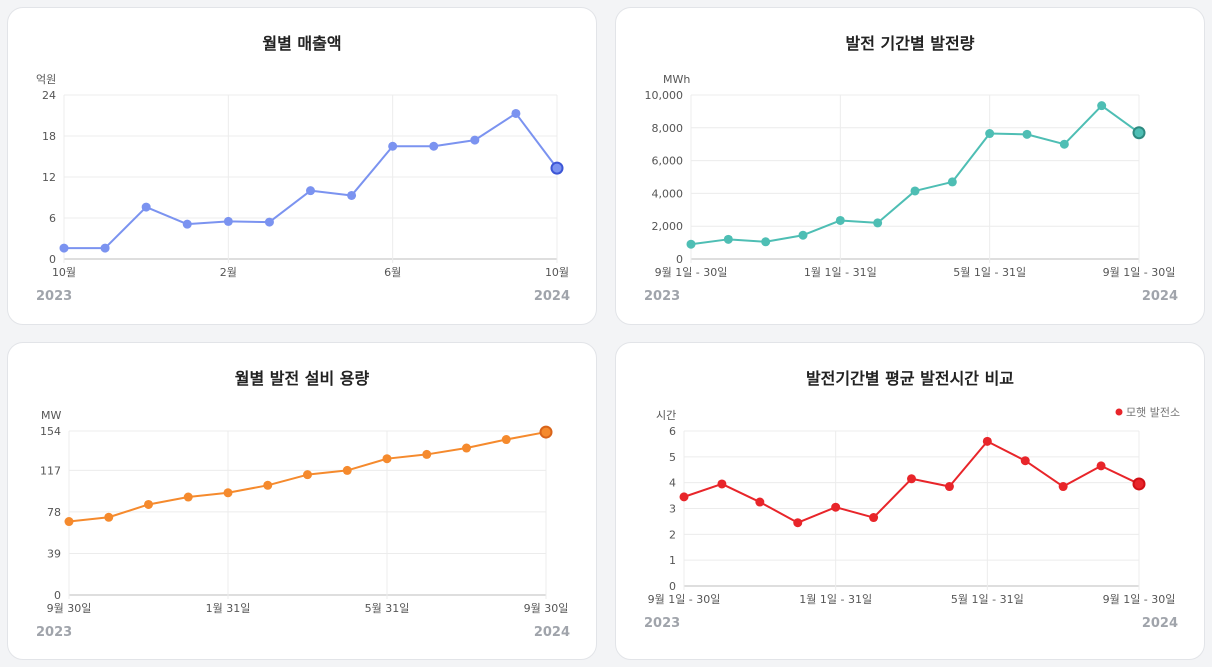 The width and height of the screenshot is (1212, 667). I want to click on y-tick-label: 18, so click(49, 136).